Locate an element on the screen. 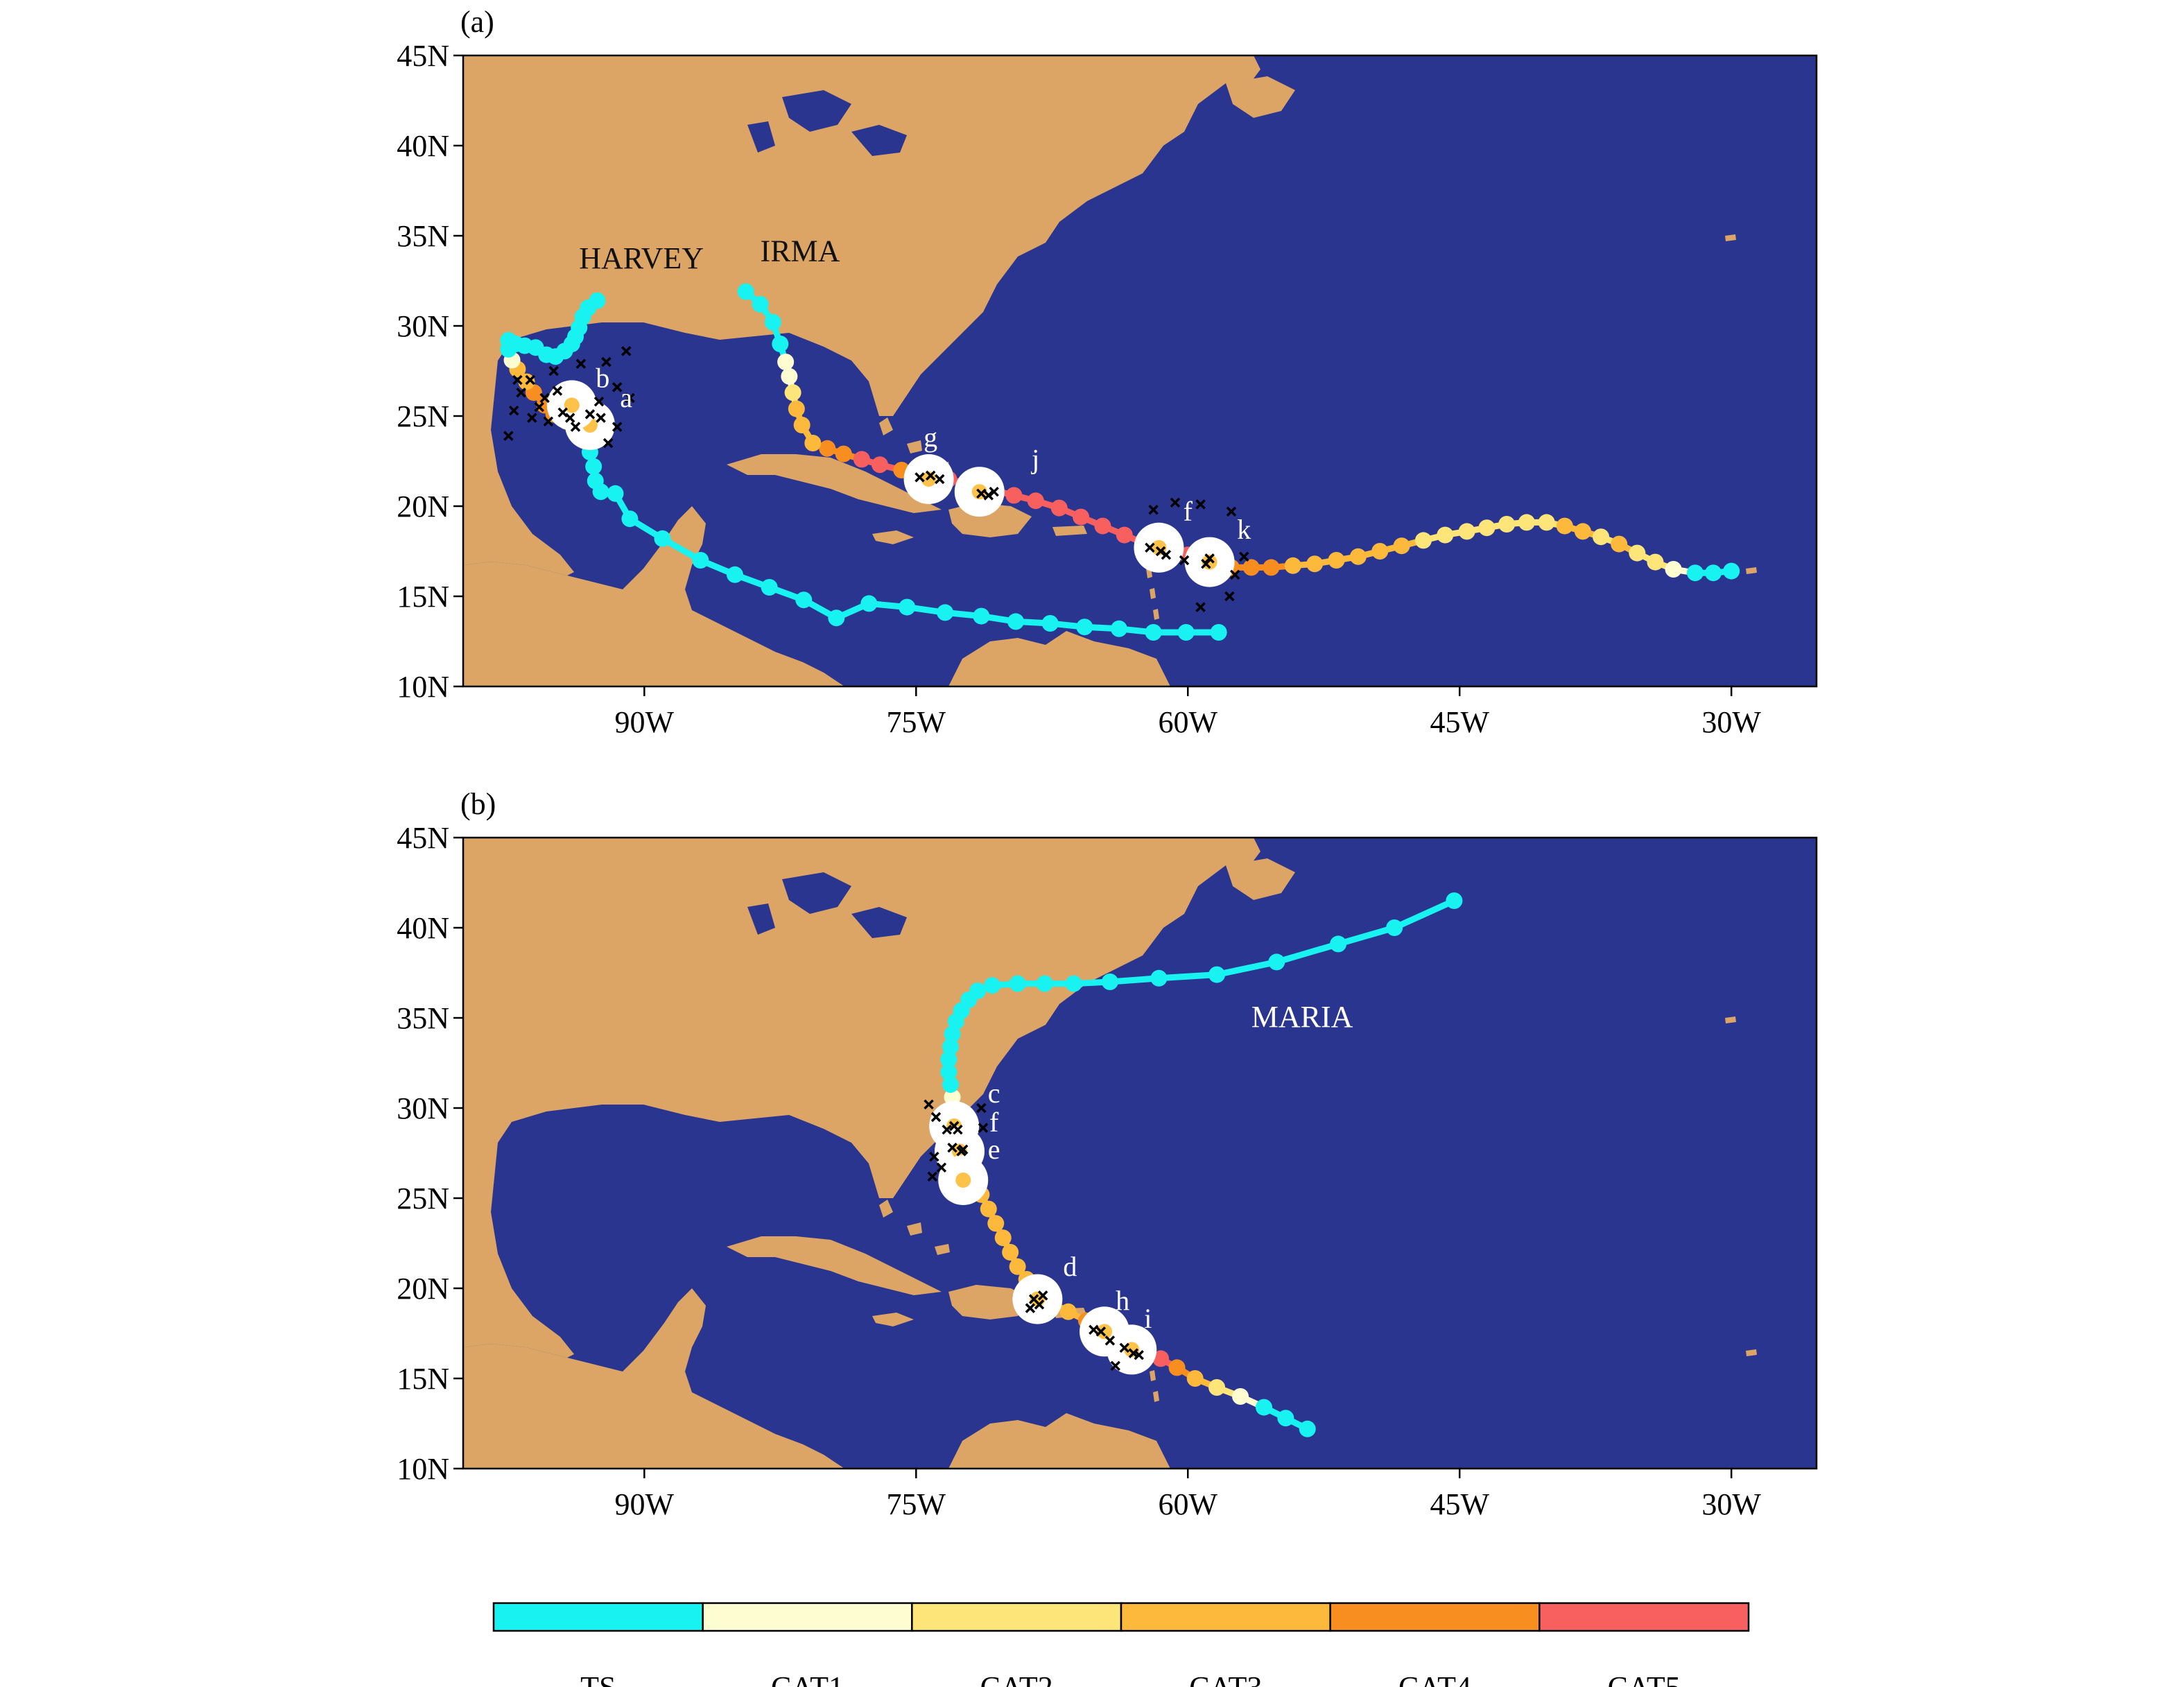  x-tick-label: 75W is located at coordinates (916, 722).